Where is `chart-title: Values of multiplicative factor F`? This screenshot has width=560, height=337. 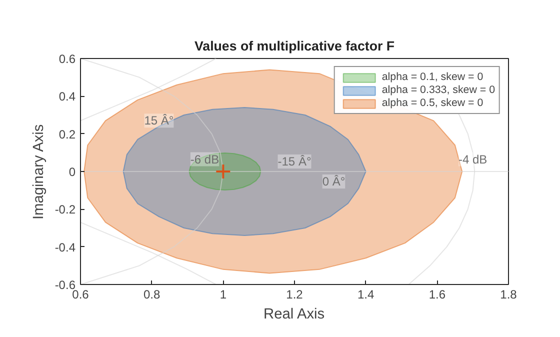 chart-title: Values of multiplicative factor F is located at coordinates (294, 46).